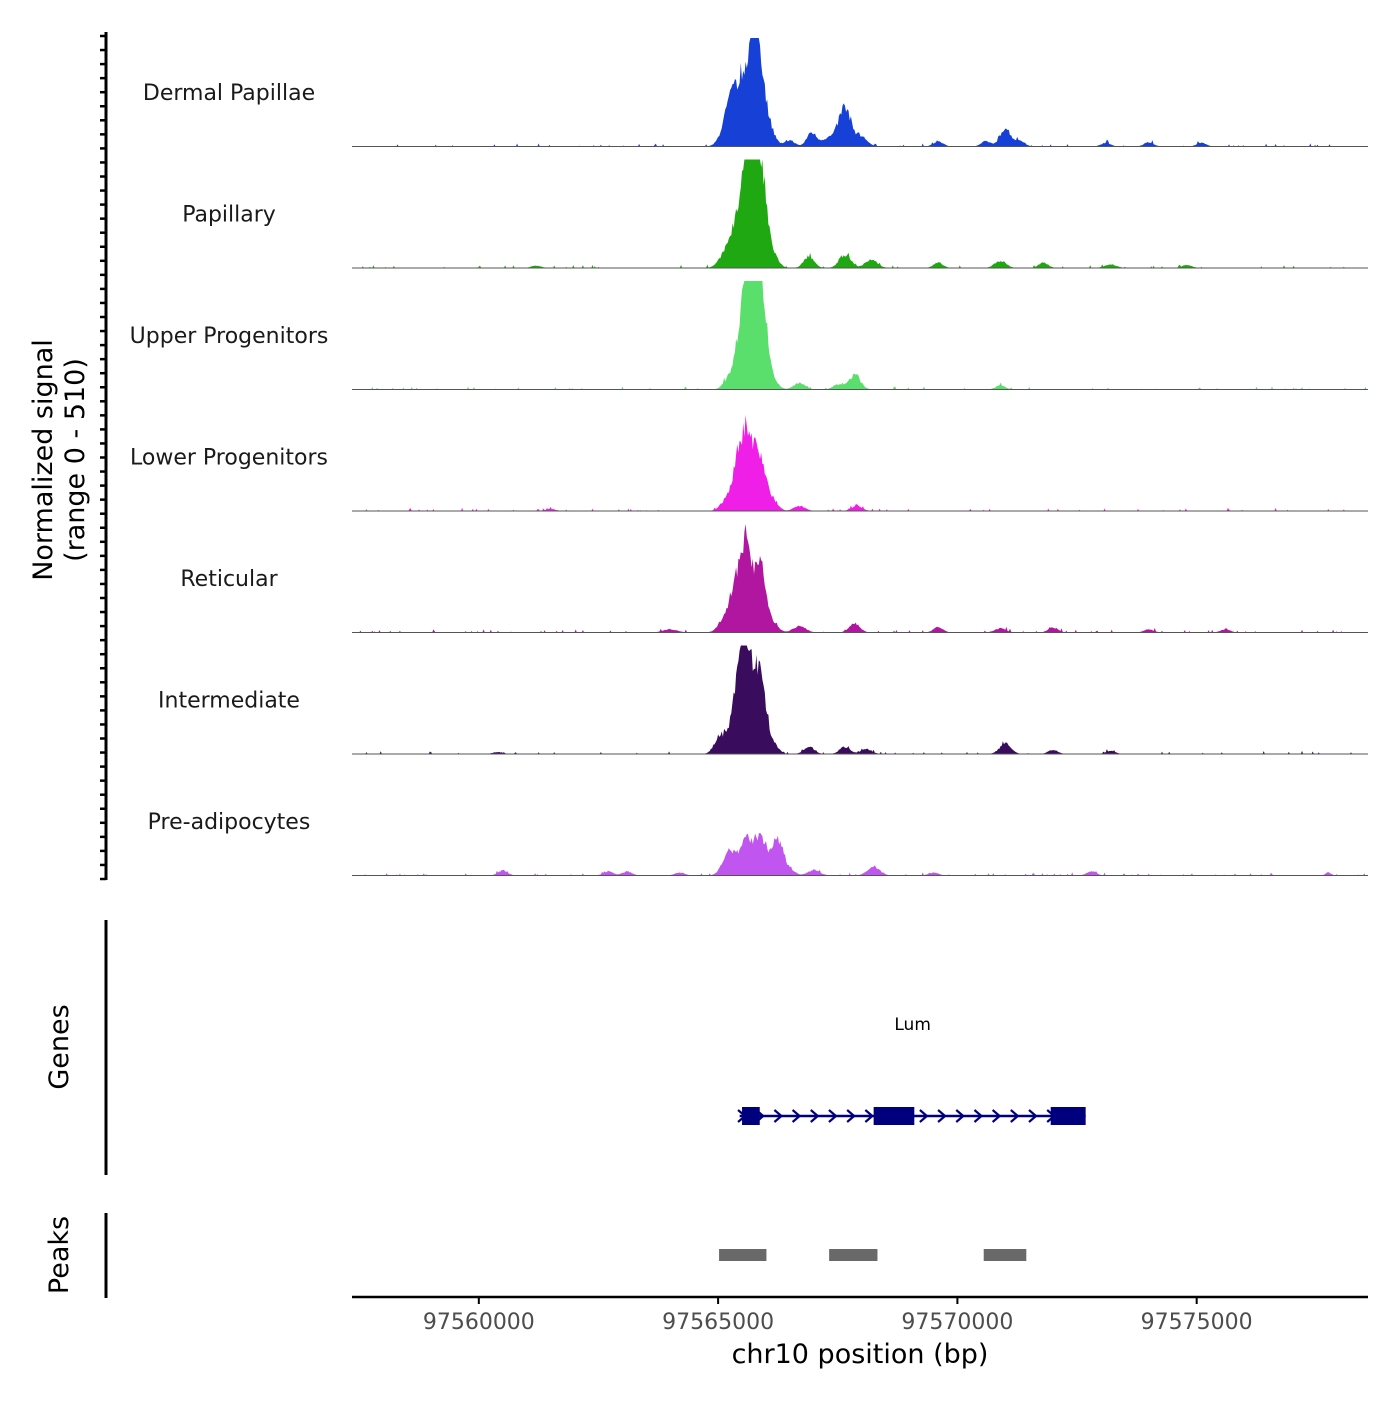  Describe the element at coordinates (229, 579) in the screenshot. I see `track-label: Reticular` at that location.